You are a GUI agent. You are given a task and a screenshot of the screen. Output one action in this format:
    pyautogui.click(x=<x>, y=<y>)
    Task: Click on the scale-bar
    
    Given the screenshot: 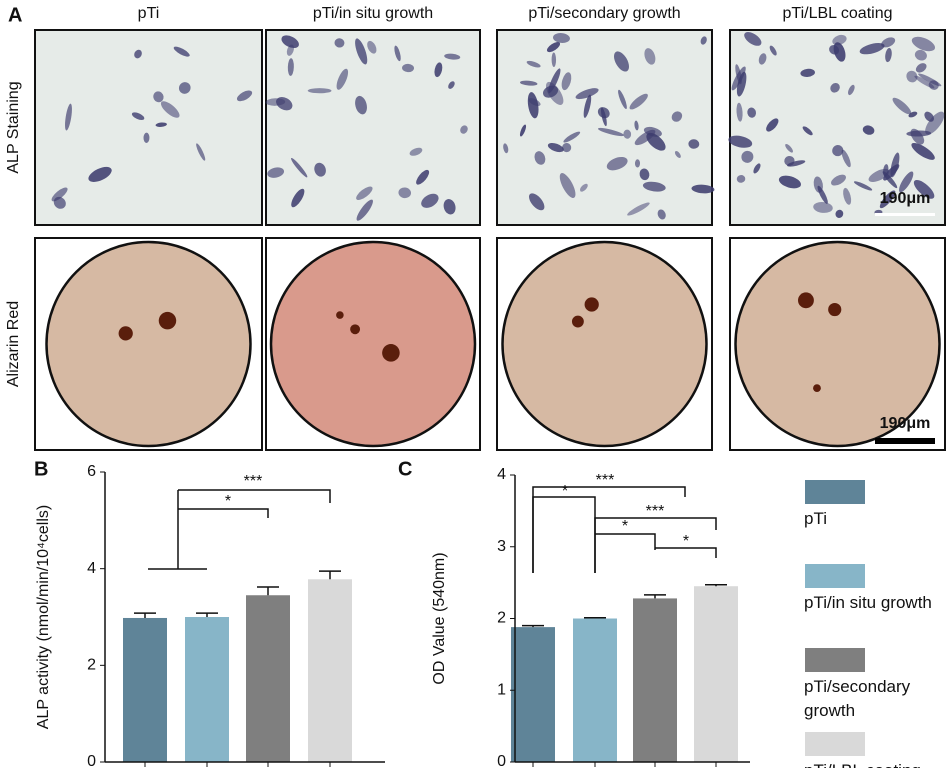 What is the action you would take?
    pyautogui.click(x=905, y=214)
    